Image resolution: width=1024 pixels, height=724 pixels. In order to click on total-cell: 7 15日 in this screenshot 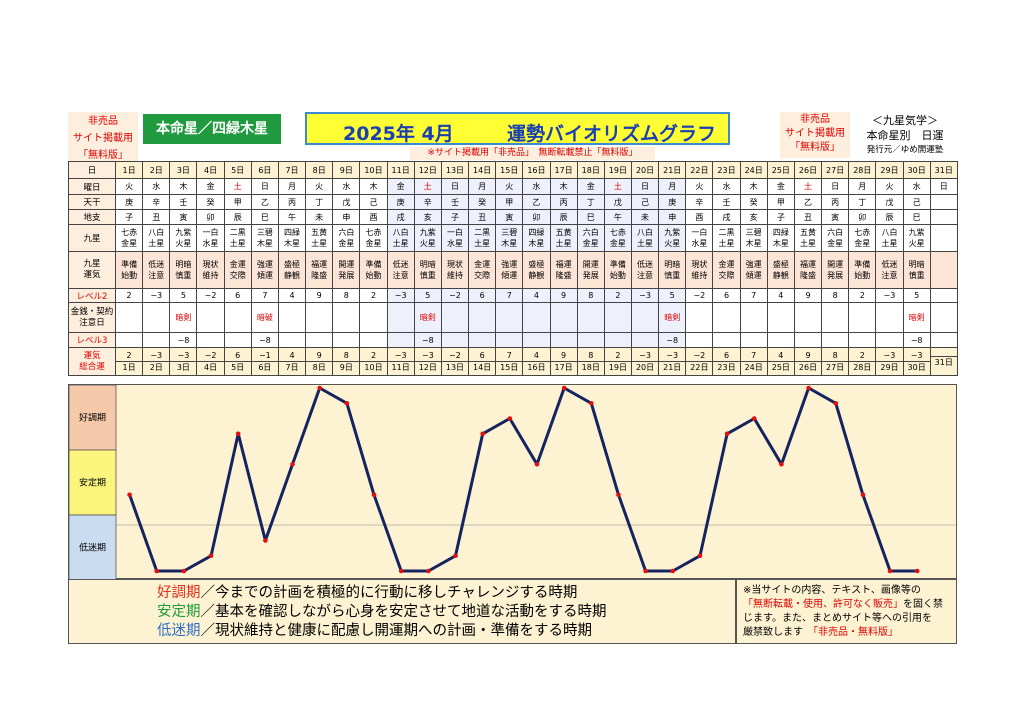, I will do `click(509, 361)`.